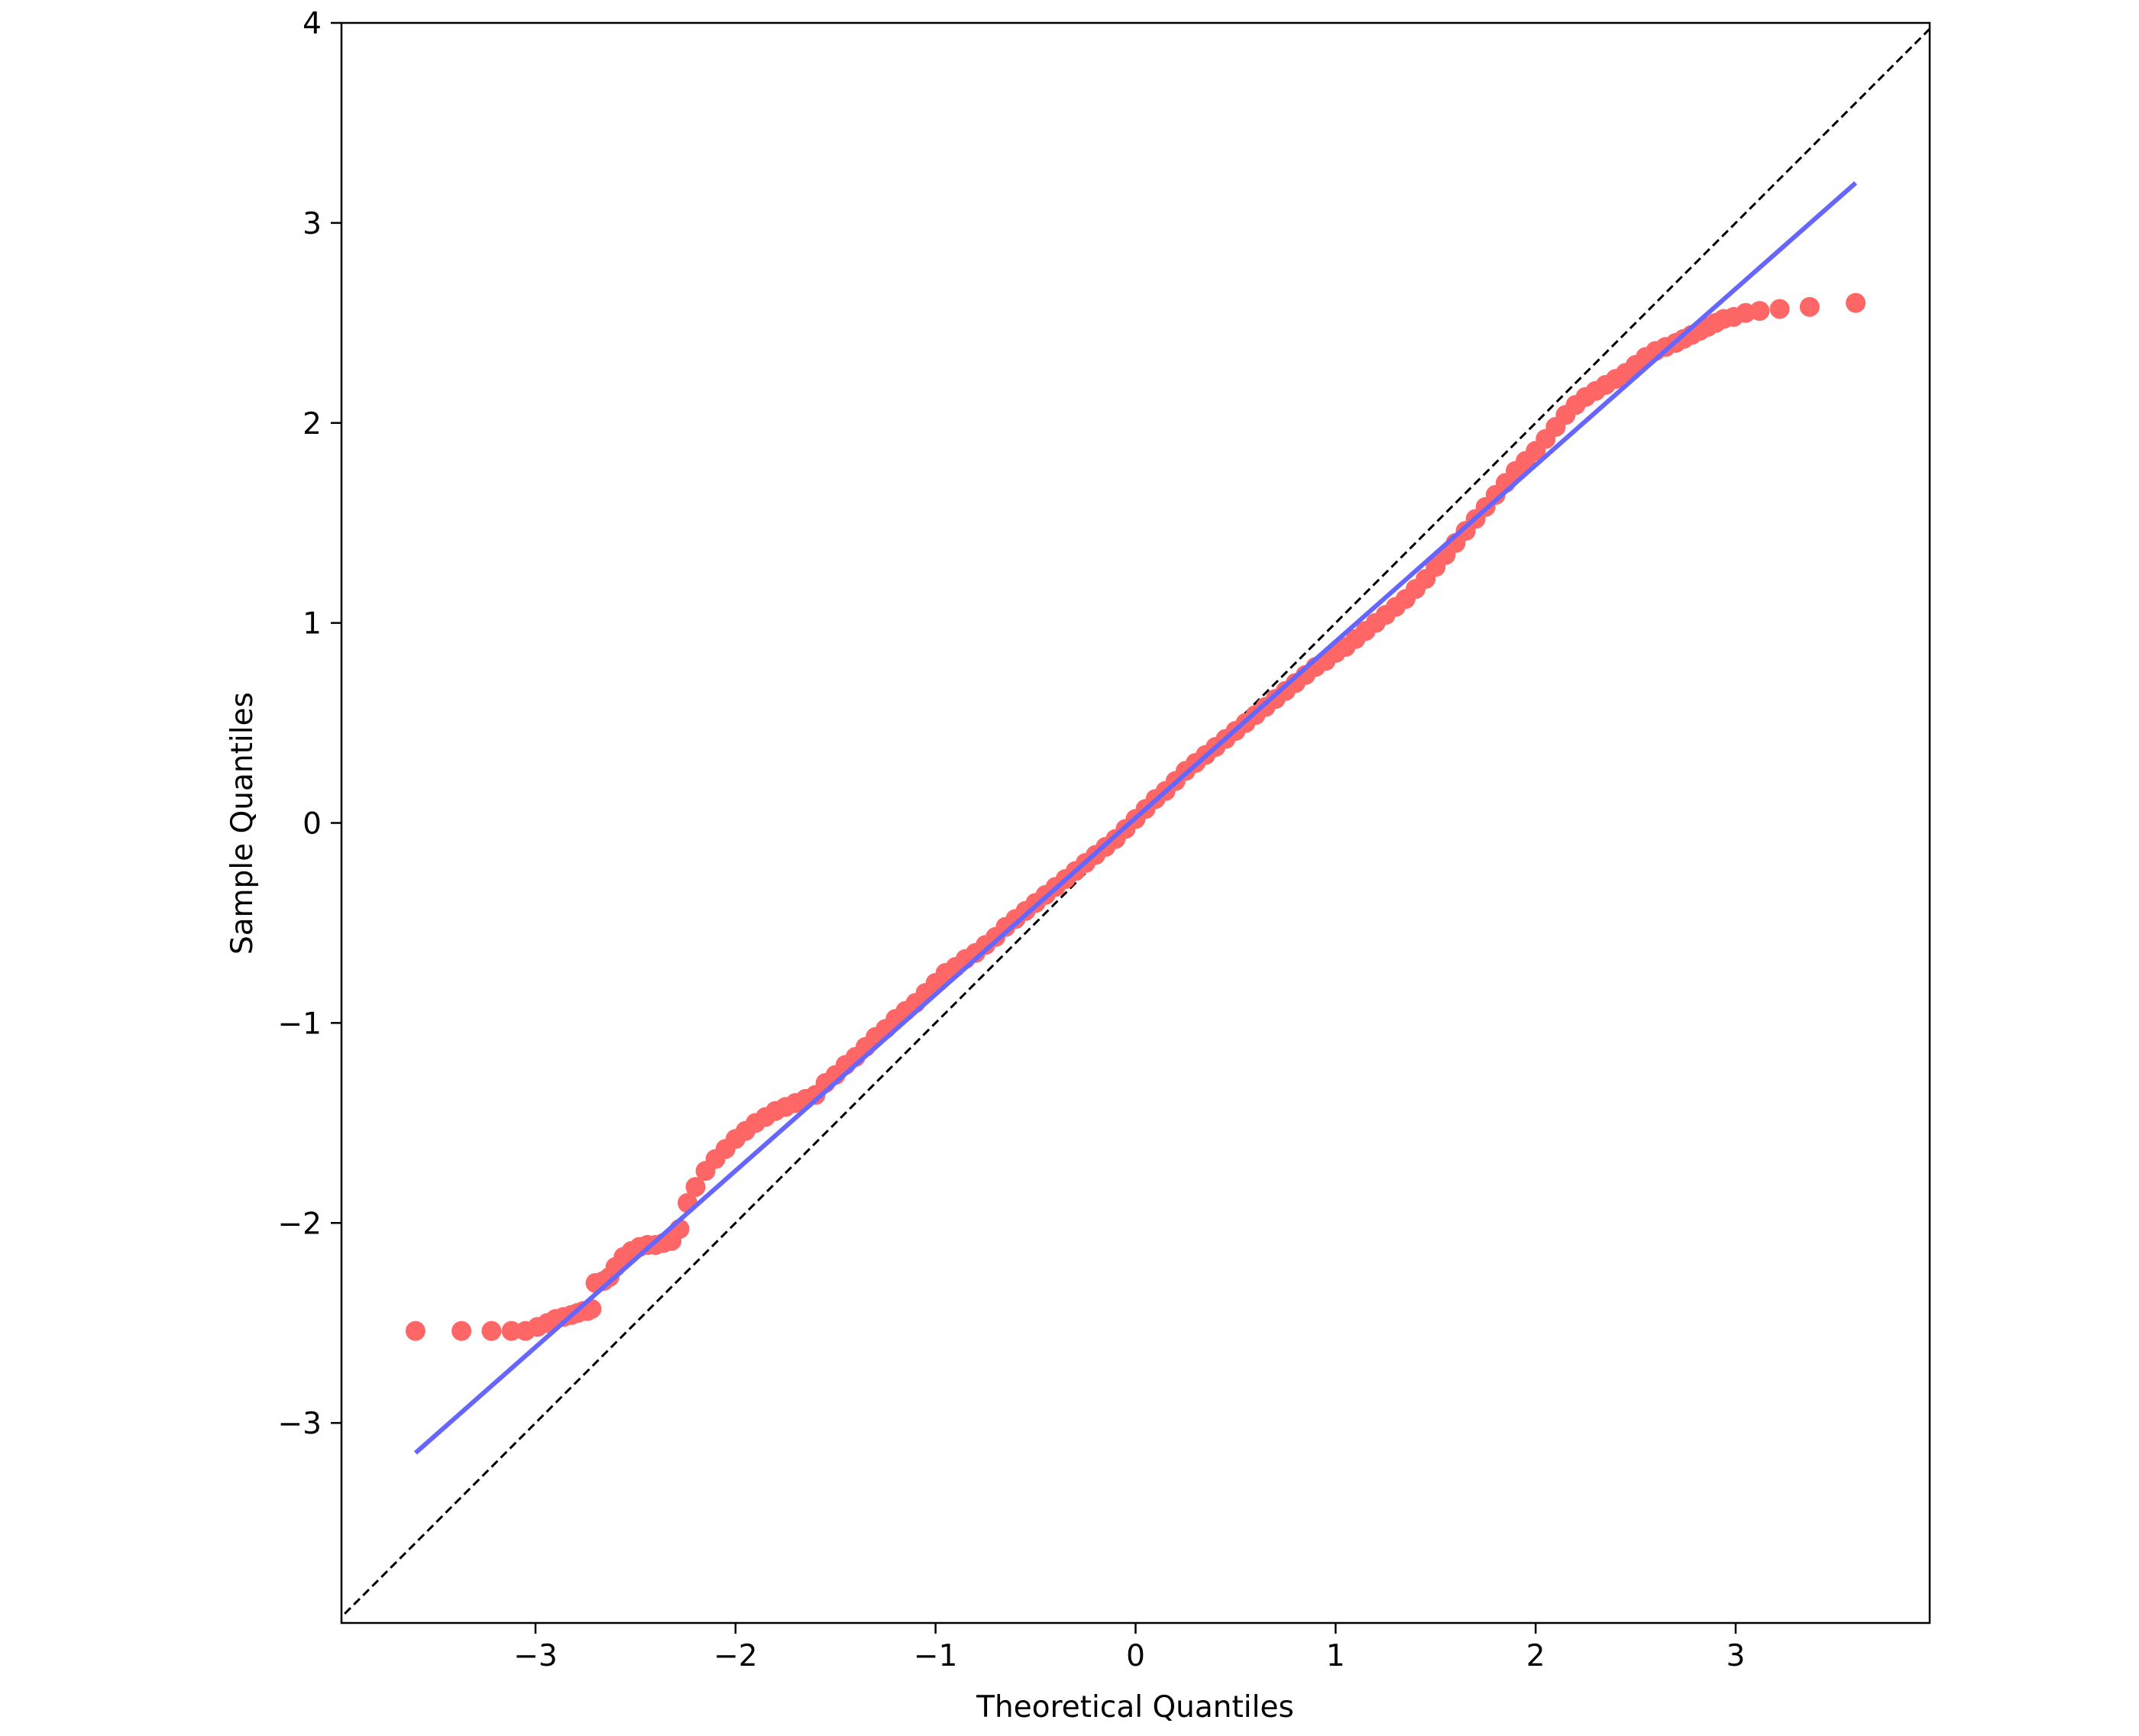  What do you see at coordinates (242, 824) in the screenshot?
I see `y-axis-label: Sample Quantiles` at bounding box center [242, 824].